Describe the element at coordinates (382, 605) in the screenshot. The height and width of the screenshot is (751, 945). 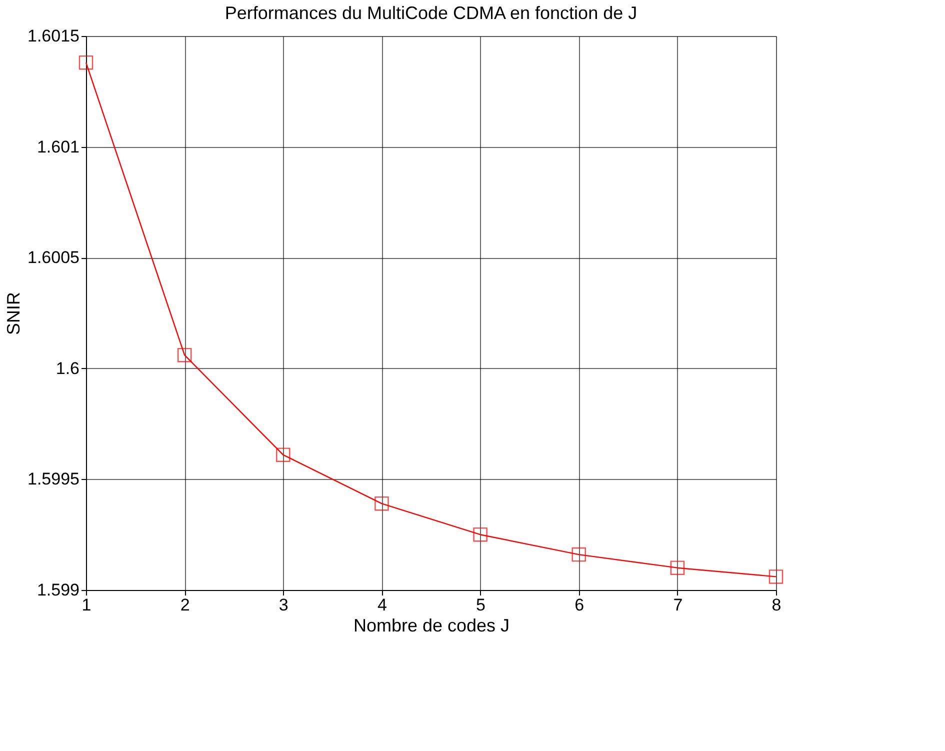
I see `x-tick-label: 4` at that location.